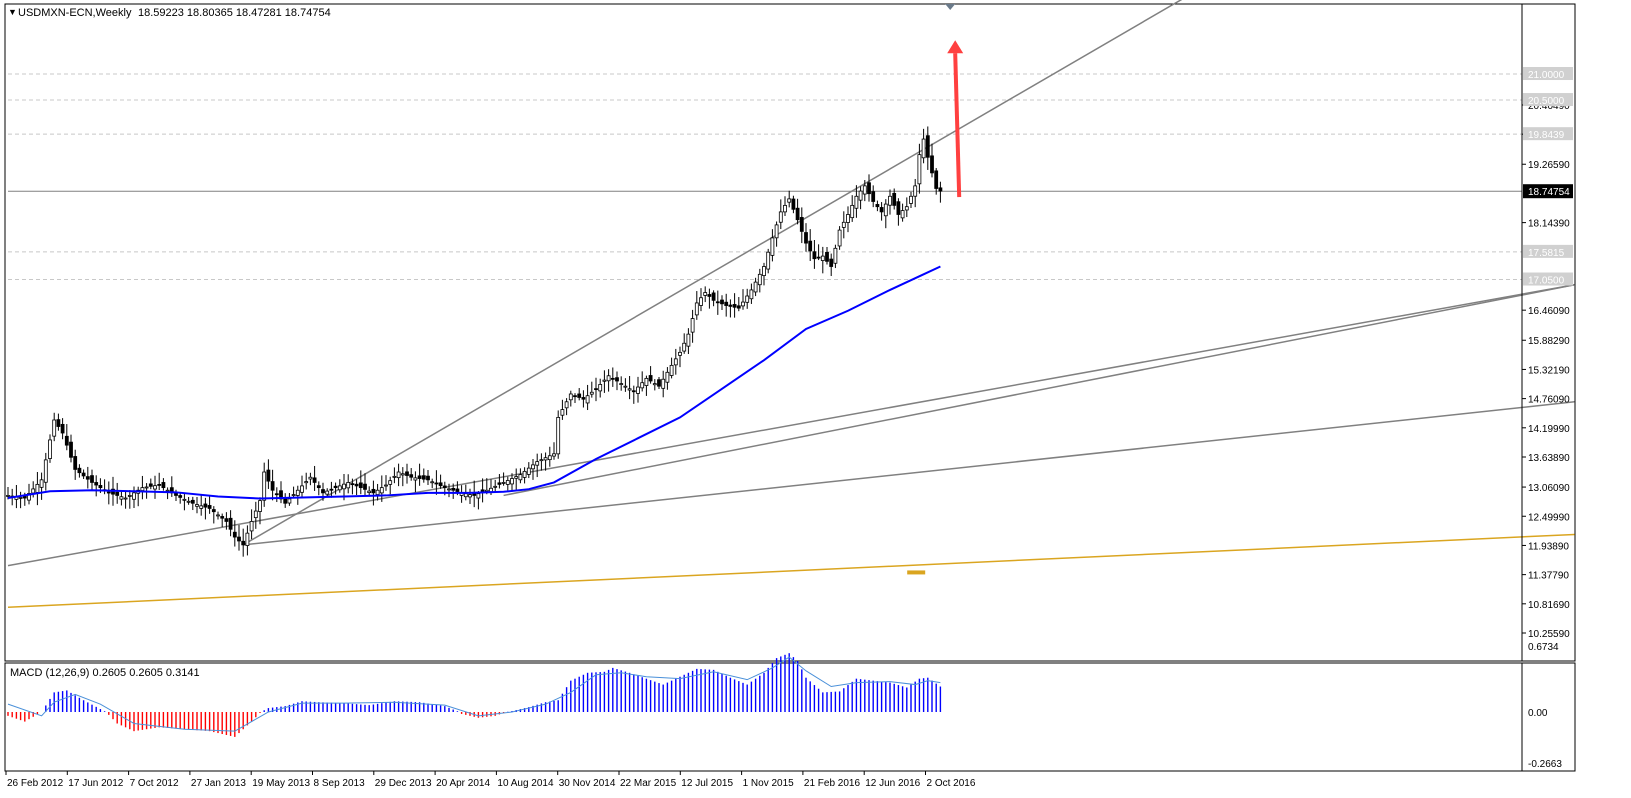 The height and width of the screenshot is (798, 1631). I want to click on orange-marker, so click(916, 572).